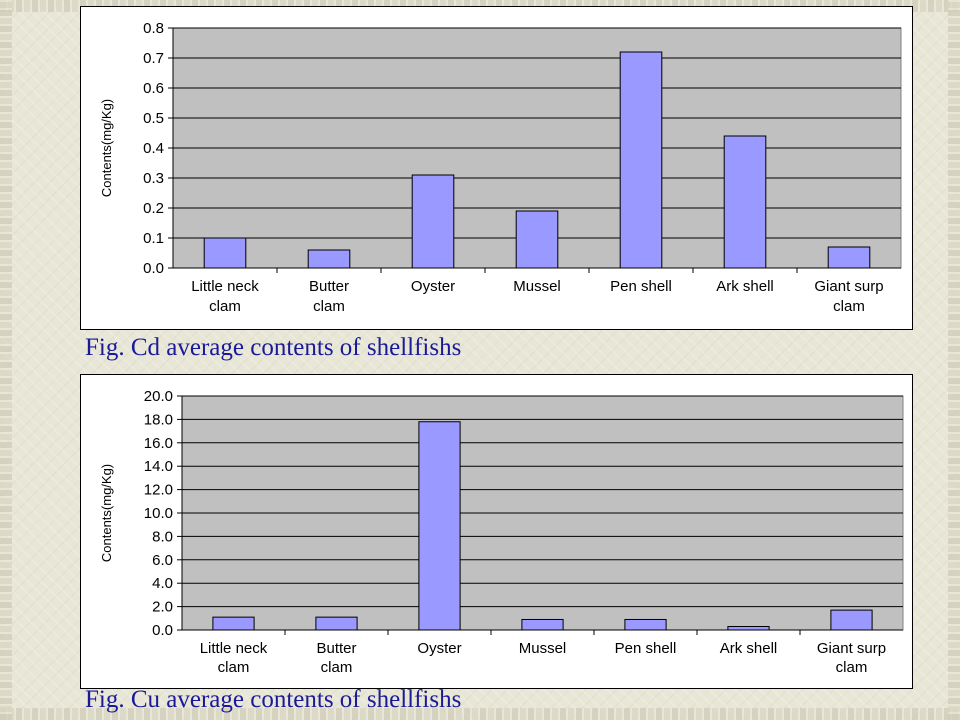 This screenshot has height=720, width=960. I want to click on cd-x-tick-label: Oyster, so click(433, 286).